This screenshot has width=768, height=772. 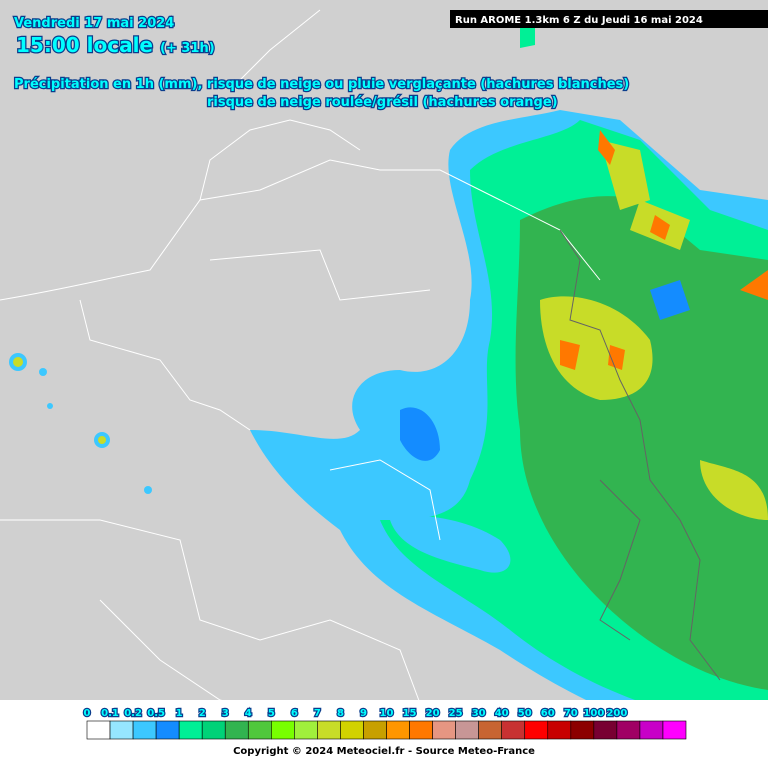 I want to click on legend-label: 0, so click(x=87, y=713).